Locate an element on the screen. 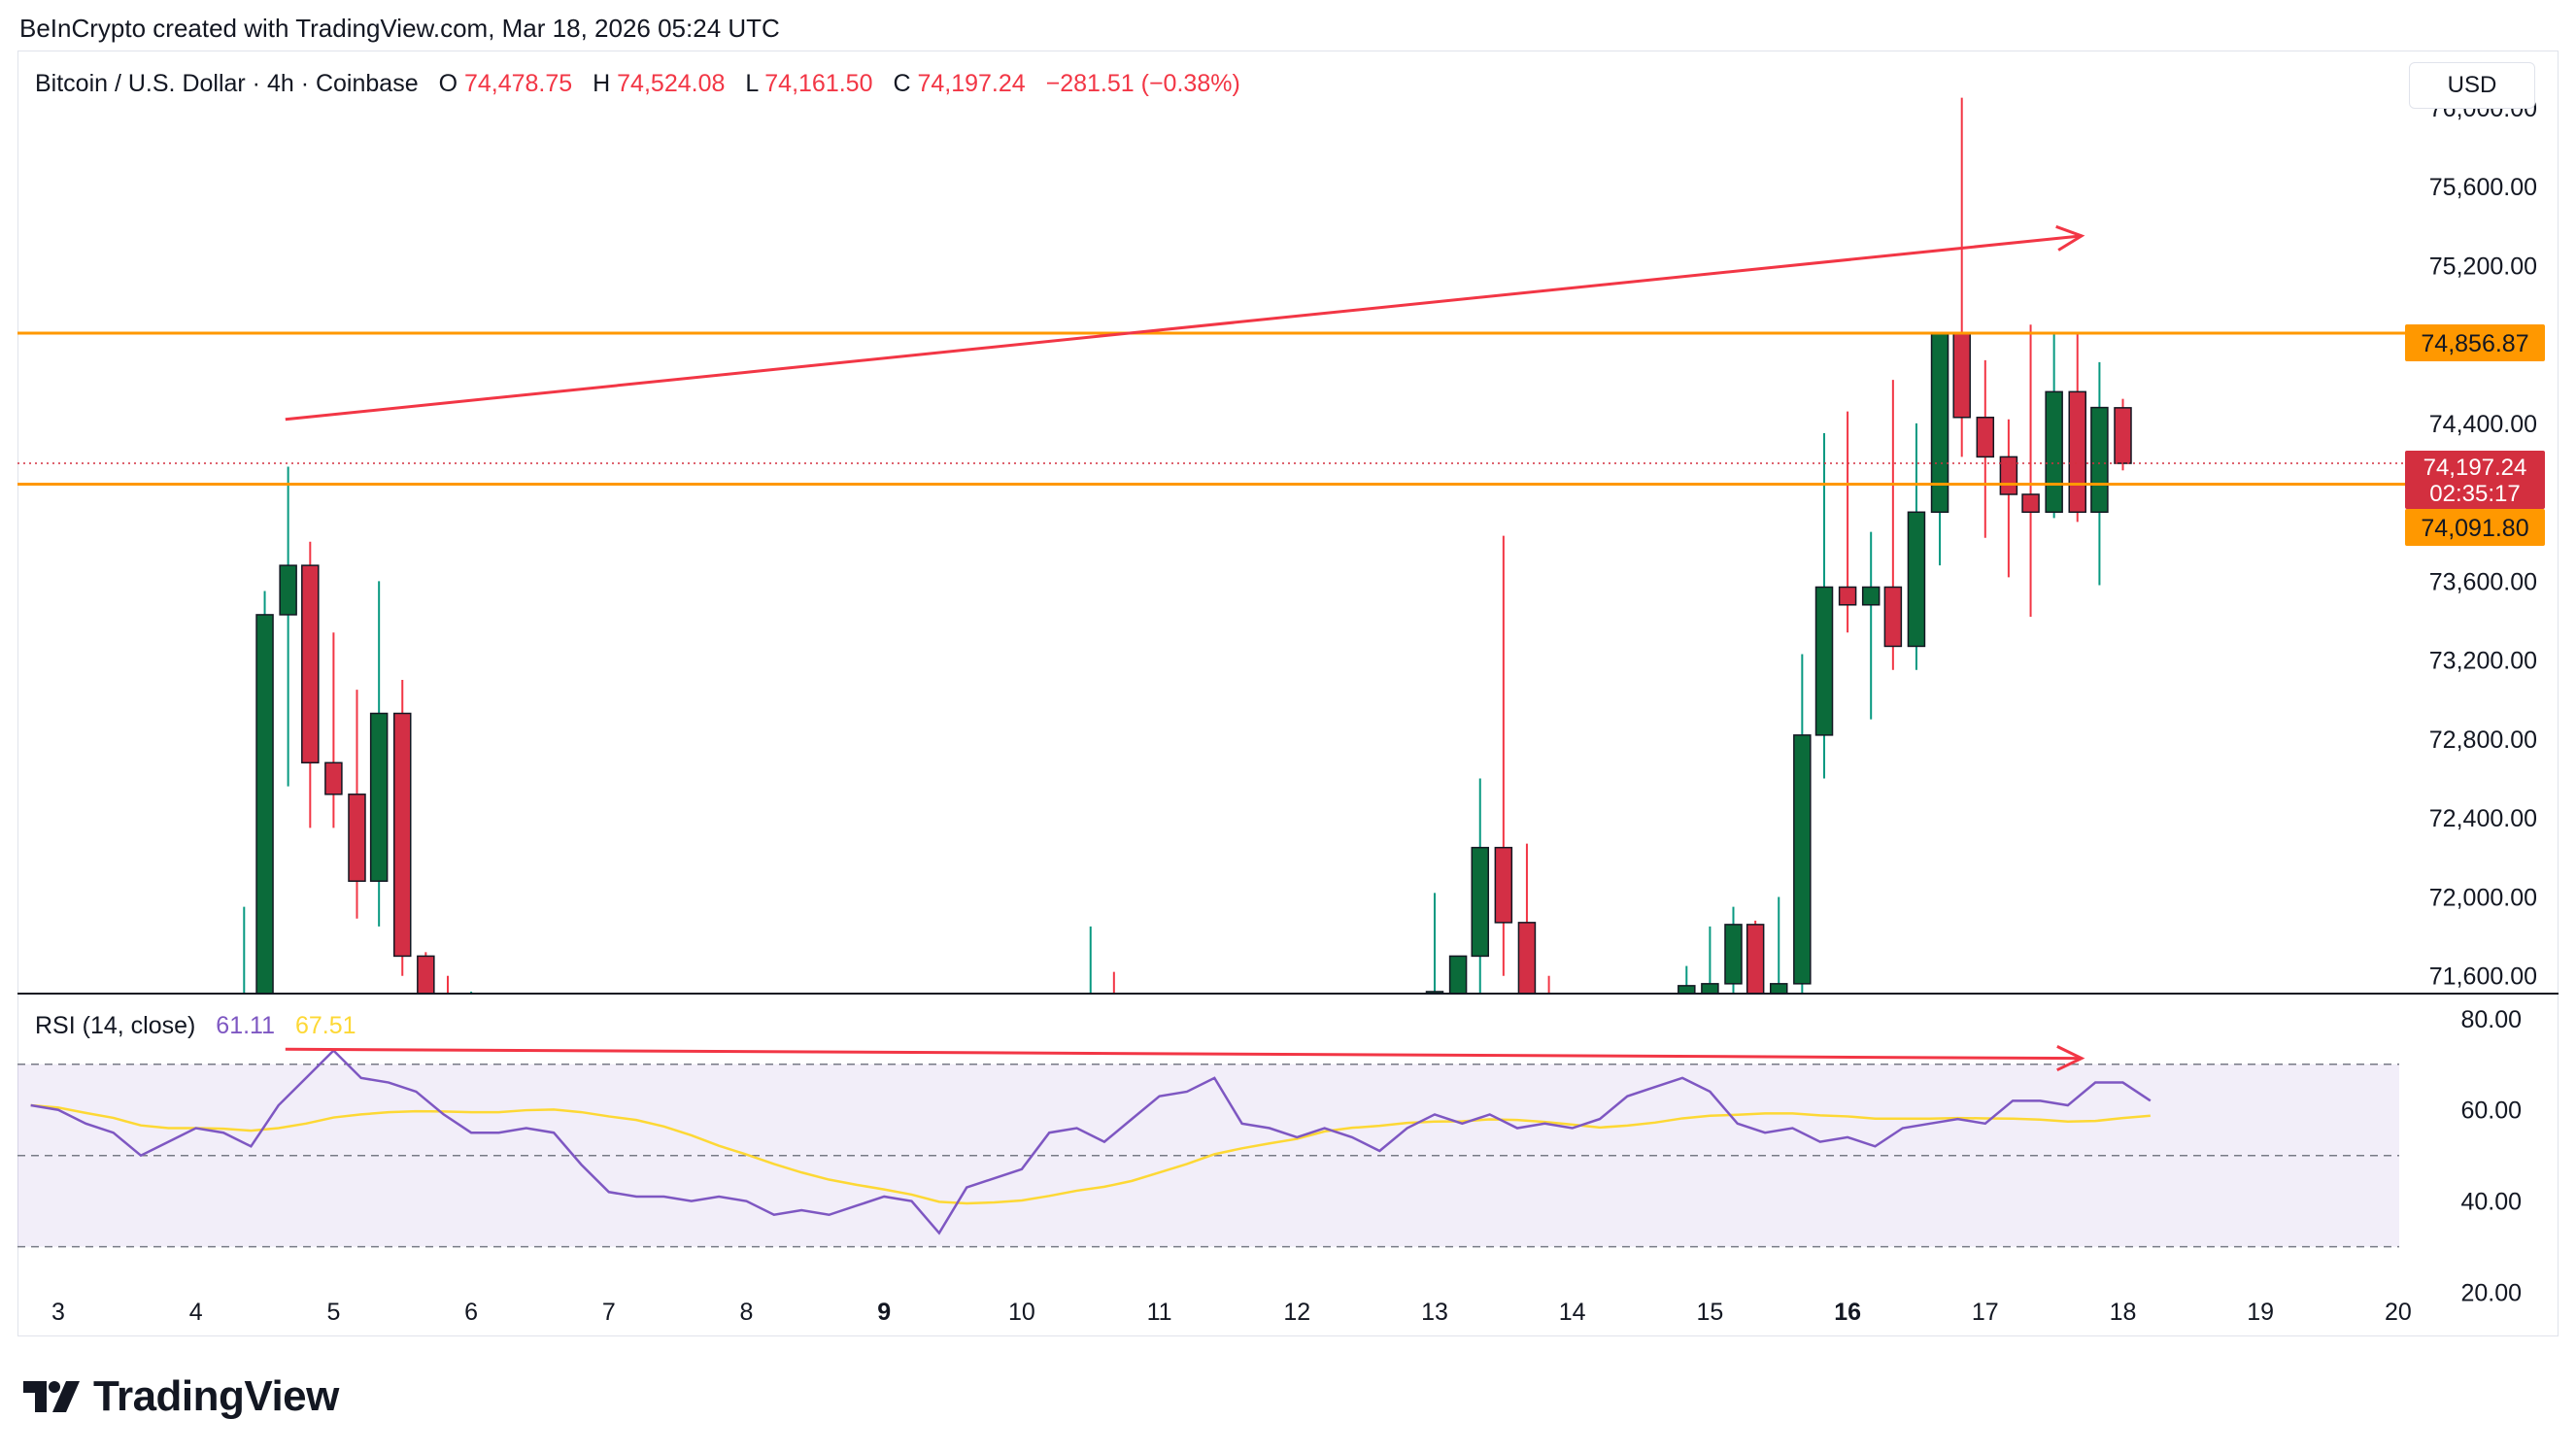  rsi-ma-line is located at coordinates (1090, 1154).